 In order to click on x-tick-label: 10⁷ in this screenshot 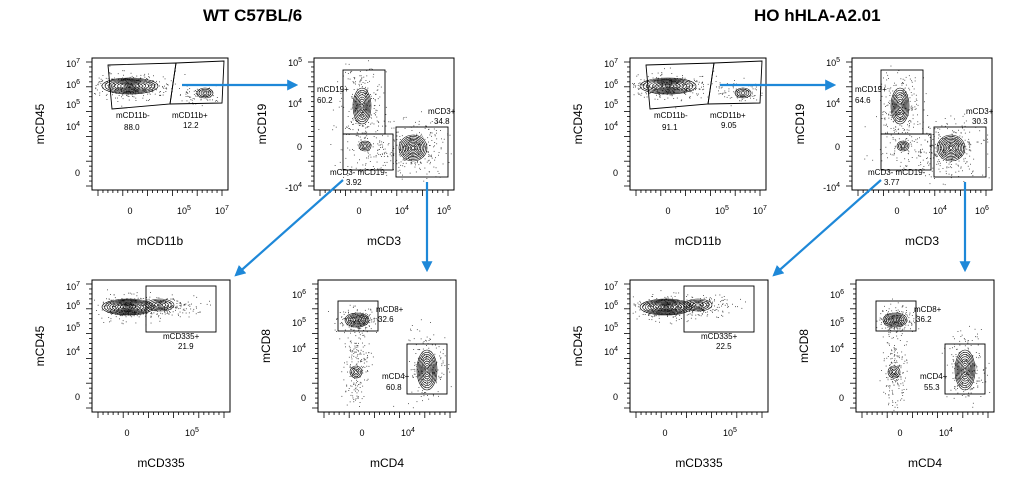, I will do `click(222, 210)`.